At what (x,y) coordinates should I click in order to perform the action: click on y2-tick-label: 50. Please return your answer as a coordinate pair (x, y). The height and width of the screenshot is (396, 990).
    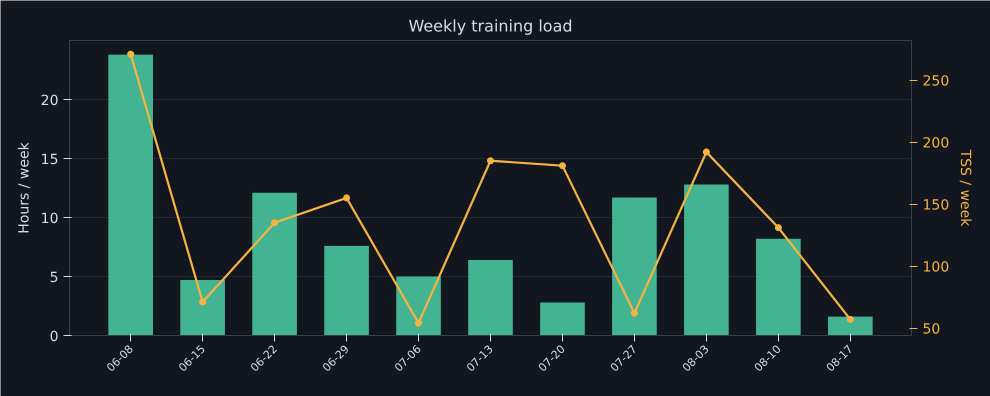
    Looking at the image, I should click on (931, 330).